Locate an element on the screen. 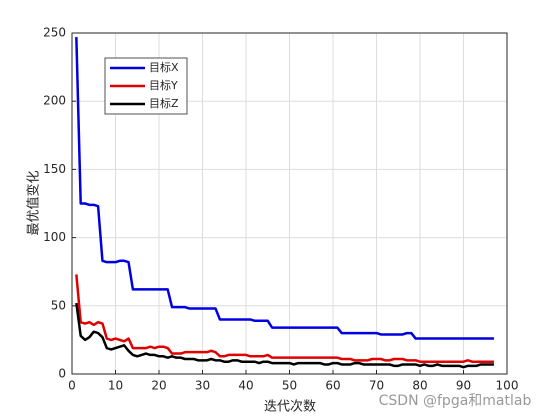 The width and height of the screenshot is (560, 420). y-tick-label: 0 is located at coordinates (62, 374).